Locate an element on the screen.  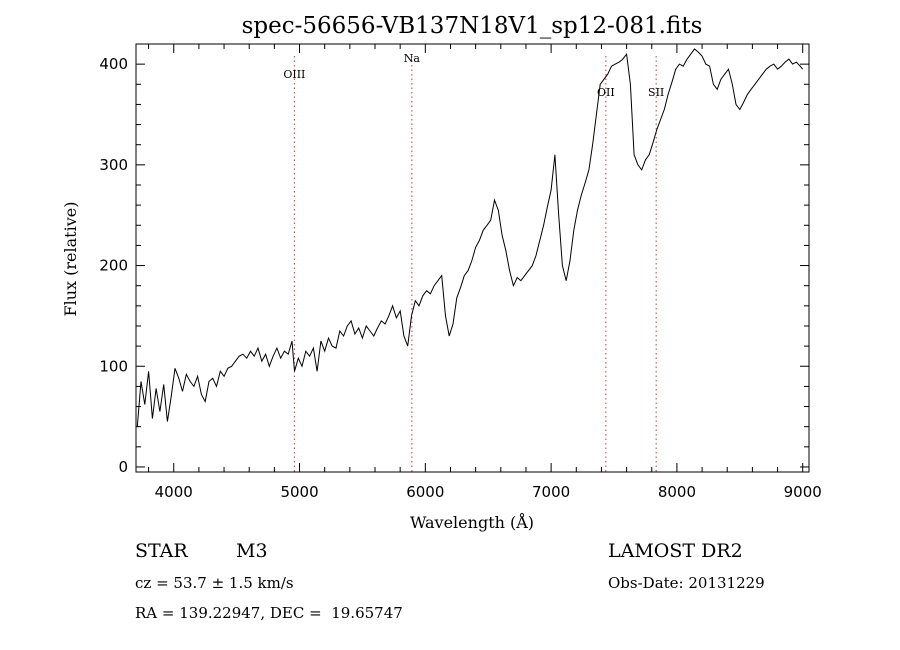
object-subclass: M3 is located at coordinates (252, 551).